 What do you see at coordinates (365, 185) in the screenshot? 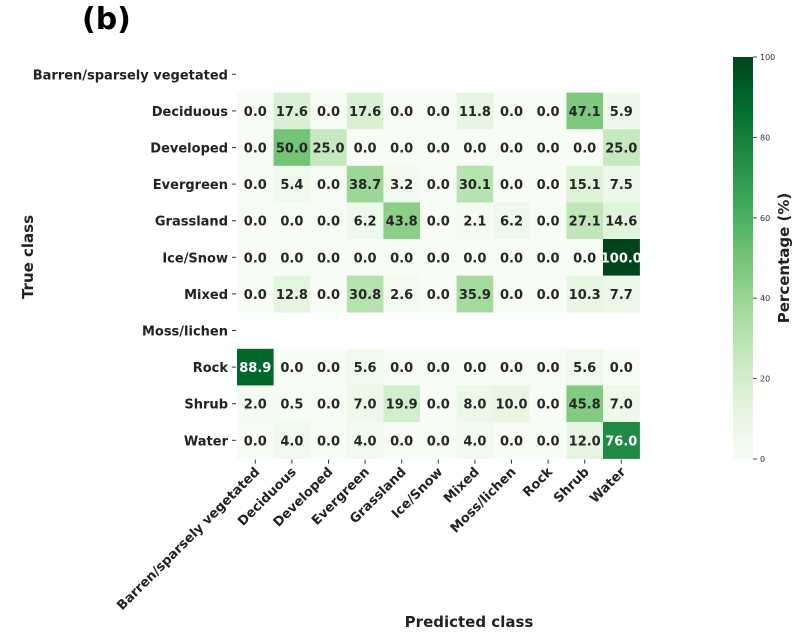
I see `cell-value: 38.7` at bounding box center [365, 185].